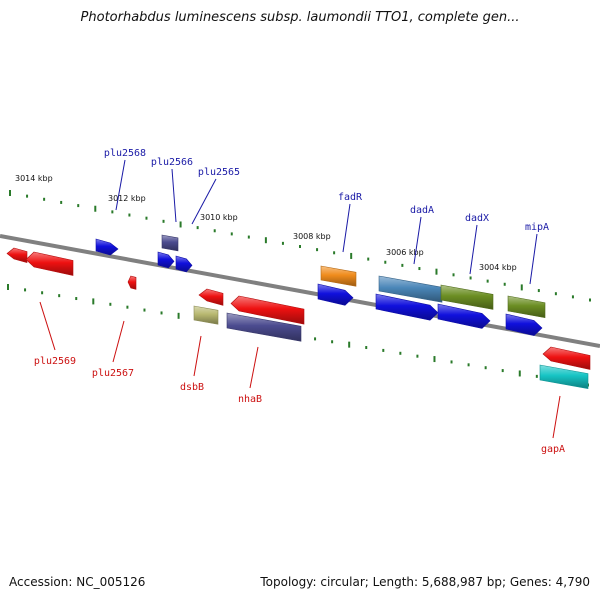  Describe the element at coordinates (498, 267) in the screenshot. I see `scale-label: 3004 kbp` at that location.